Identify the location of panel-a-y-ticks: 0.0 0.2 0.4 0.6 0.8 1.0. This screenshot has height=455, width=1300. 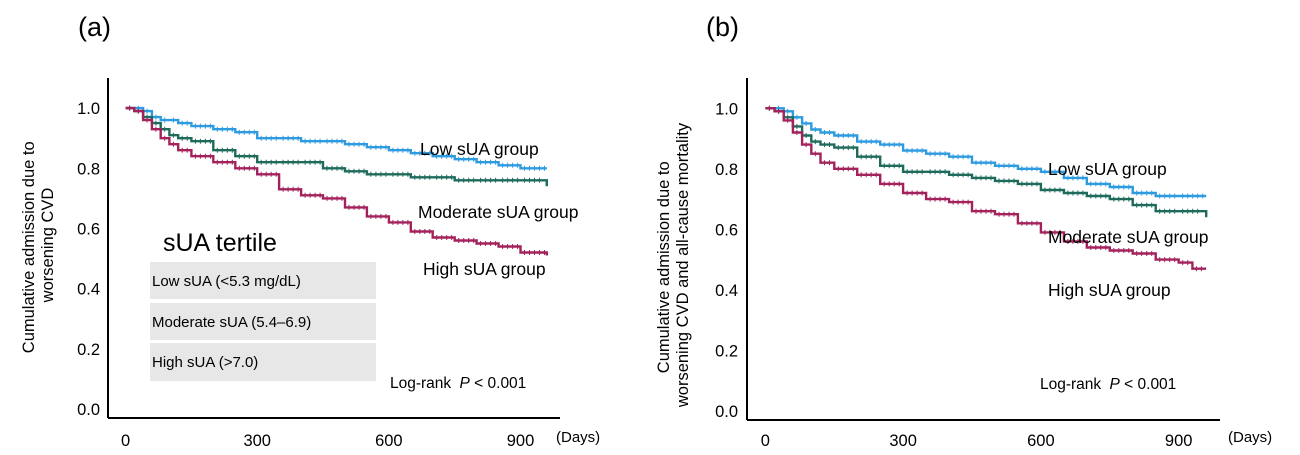
(88, 259).